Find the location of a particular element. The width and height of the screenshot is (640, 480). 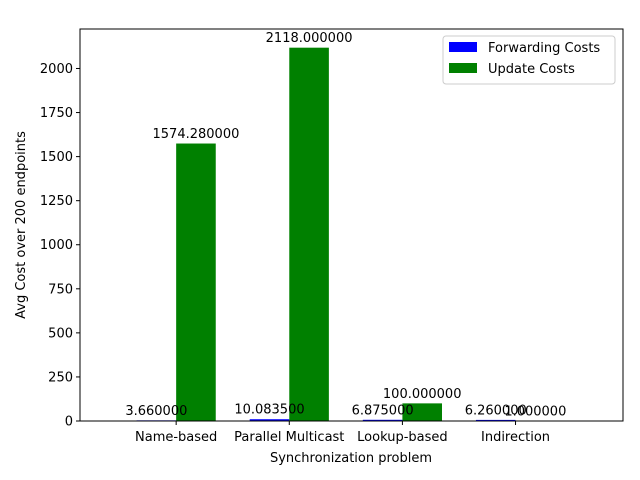

y-tick-label: 2000 is located at coordinates (56, 69).